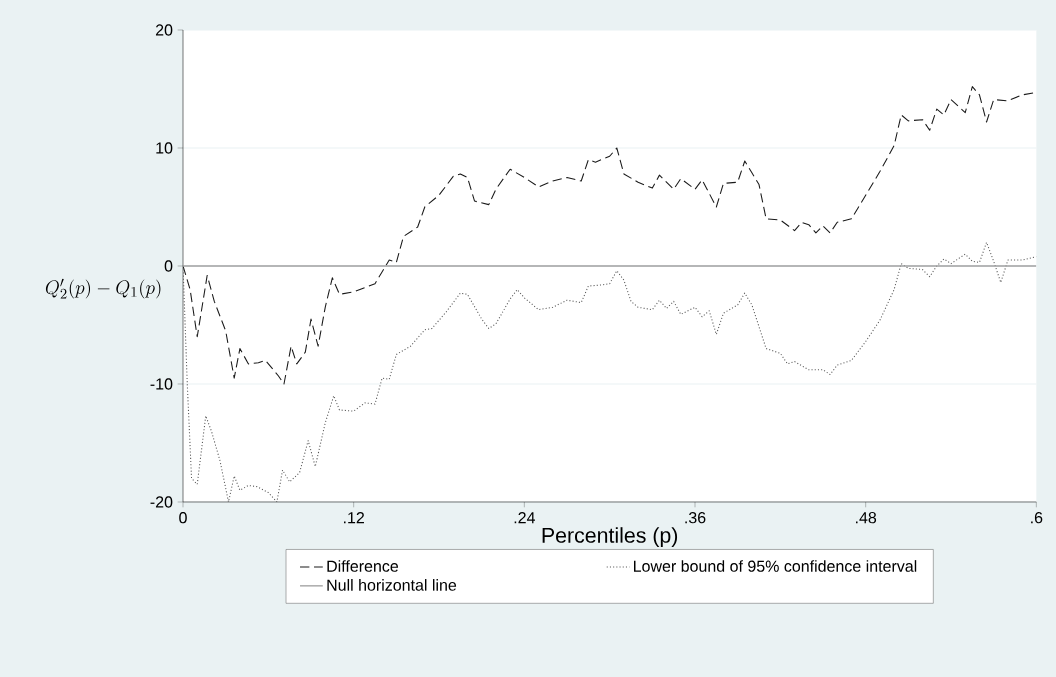 This screenshot has width=1056, height=677. Describe the element at coordinates (161, 502) in the screenshot. I see `y-tick-label: -20` at that location.